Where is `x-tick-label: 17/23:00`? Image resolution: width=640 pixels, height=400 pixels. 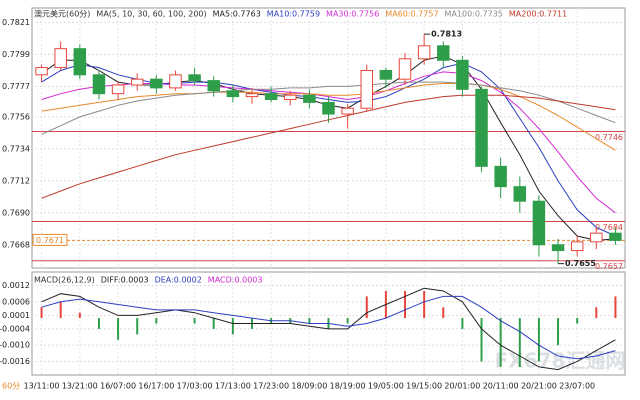 x-tick-label: 17/23:00 is located at coordinates (271, 386).